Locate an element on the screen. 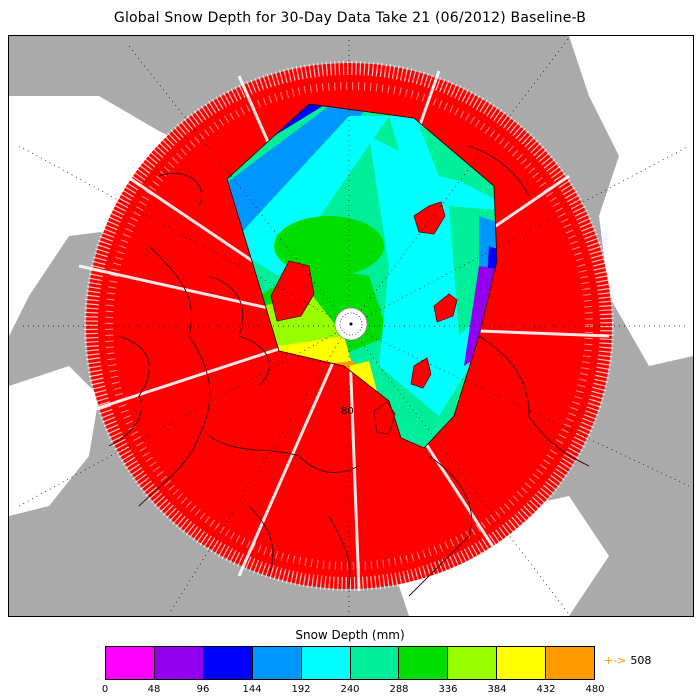  colorbar-tick-label: 288 is located at coordinates (399, 689).